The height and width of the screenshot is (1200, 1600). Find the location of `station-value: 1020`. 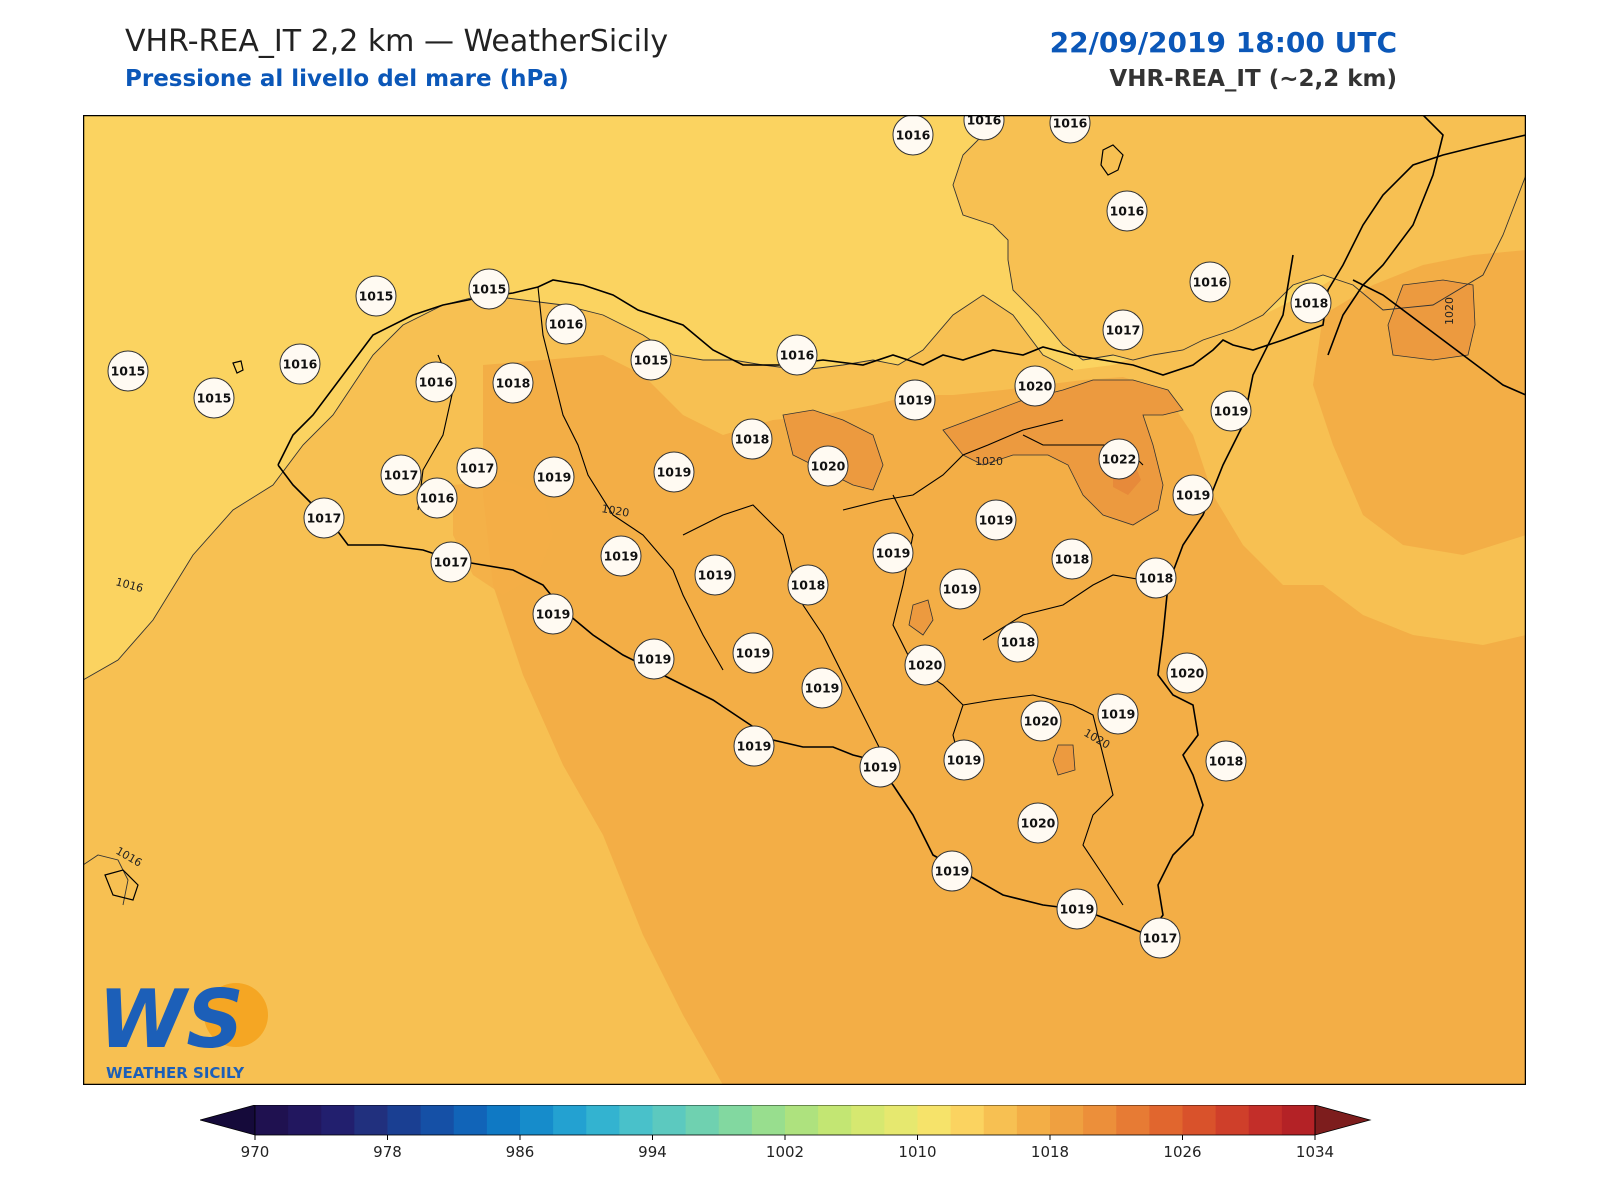

station-value: 1020 is located at coordinates (925, 665).